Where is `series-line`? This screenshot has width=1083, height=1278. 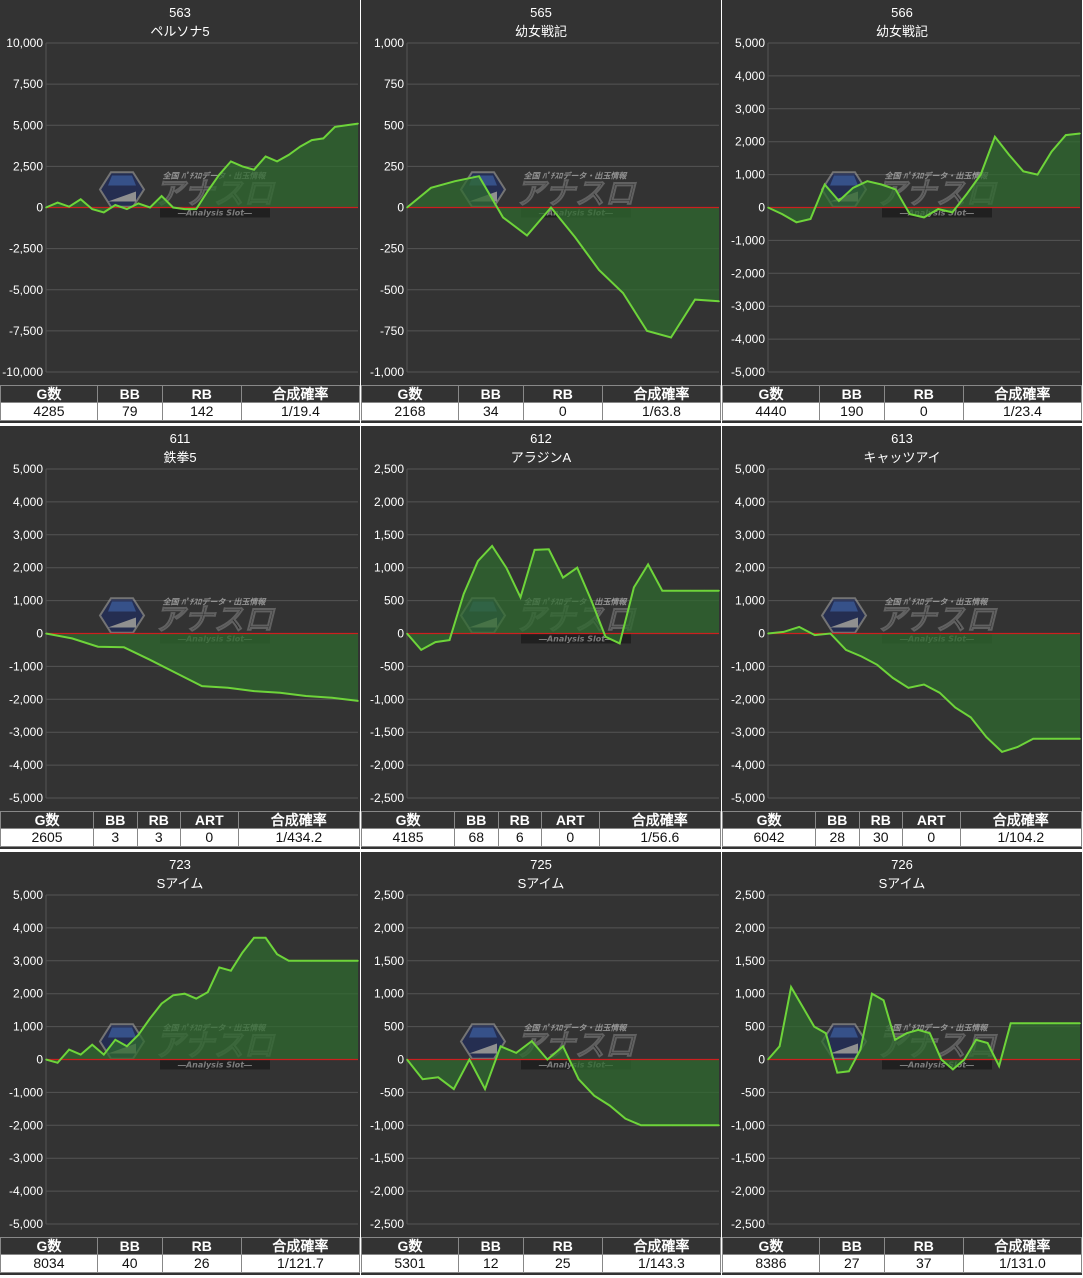 series-line is located at coordinates (563, 257).